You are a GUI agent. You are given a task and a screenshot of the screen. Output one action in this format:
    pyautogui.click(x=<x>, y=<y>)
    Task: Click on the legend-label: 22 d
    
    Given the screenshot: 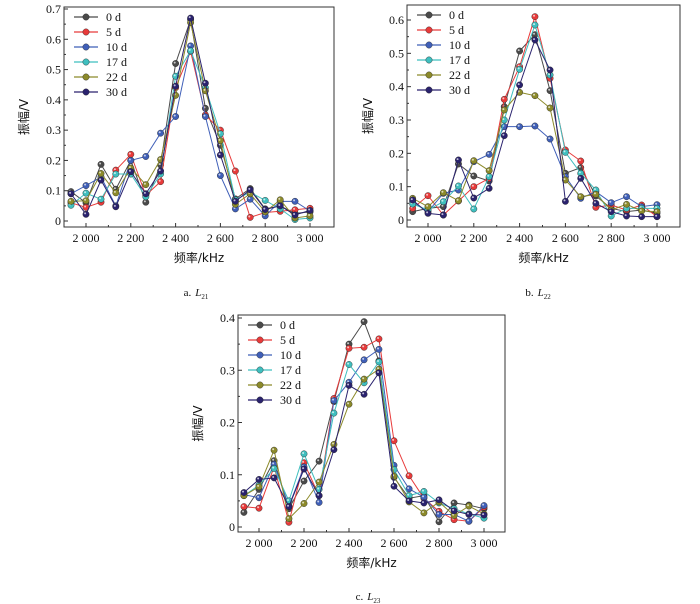 What is the action you would take?
    pyautogui.click(x=116, y=77)
    